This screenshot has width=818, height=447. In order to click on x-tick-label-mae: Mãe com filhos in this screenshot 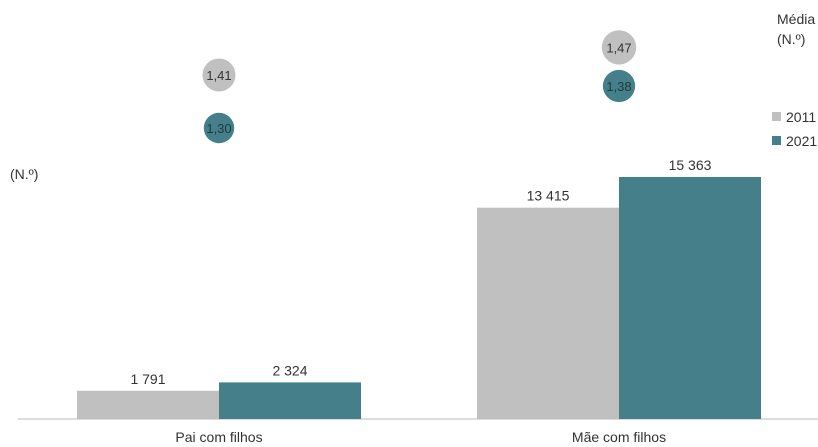, I will do `click(619, 437)`.